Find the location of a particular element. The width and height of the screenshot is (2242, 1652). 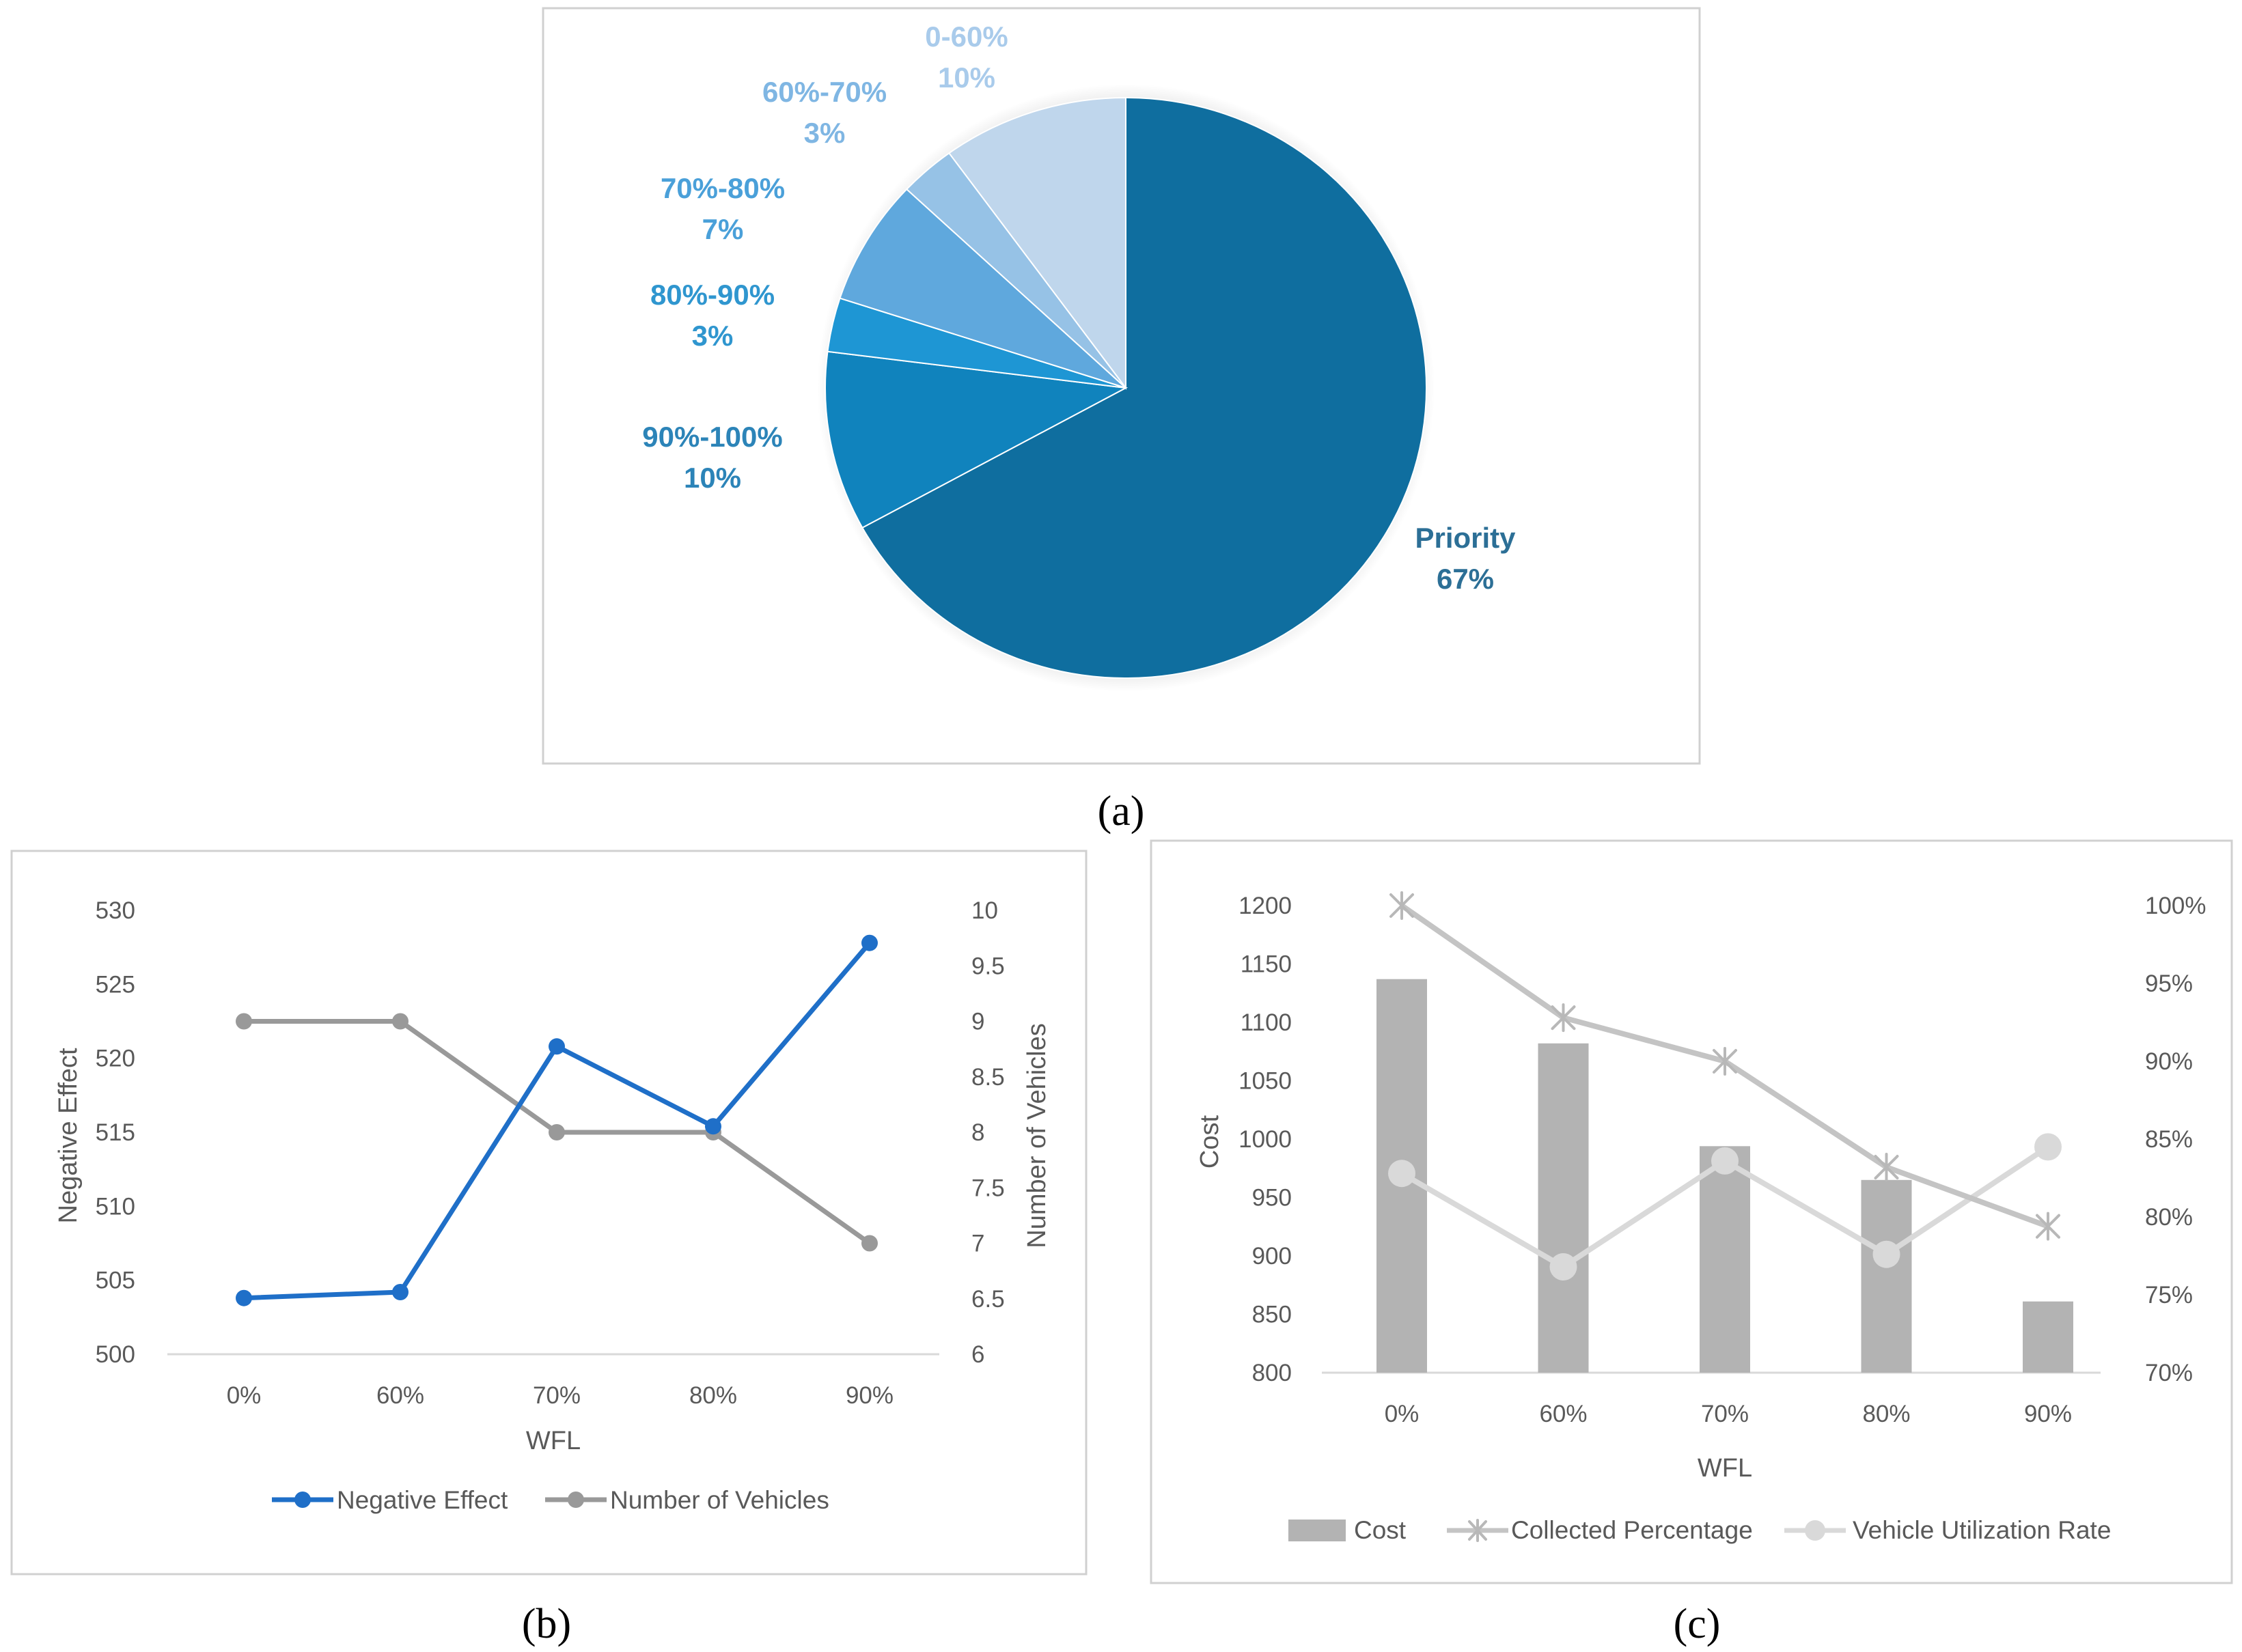

y2-tick-label: 7.5 is located at coordinates (988, 1188).